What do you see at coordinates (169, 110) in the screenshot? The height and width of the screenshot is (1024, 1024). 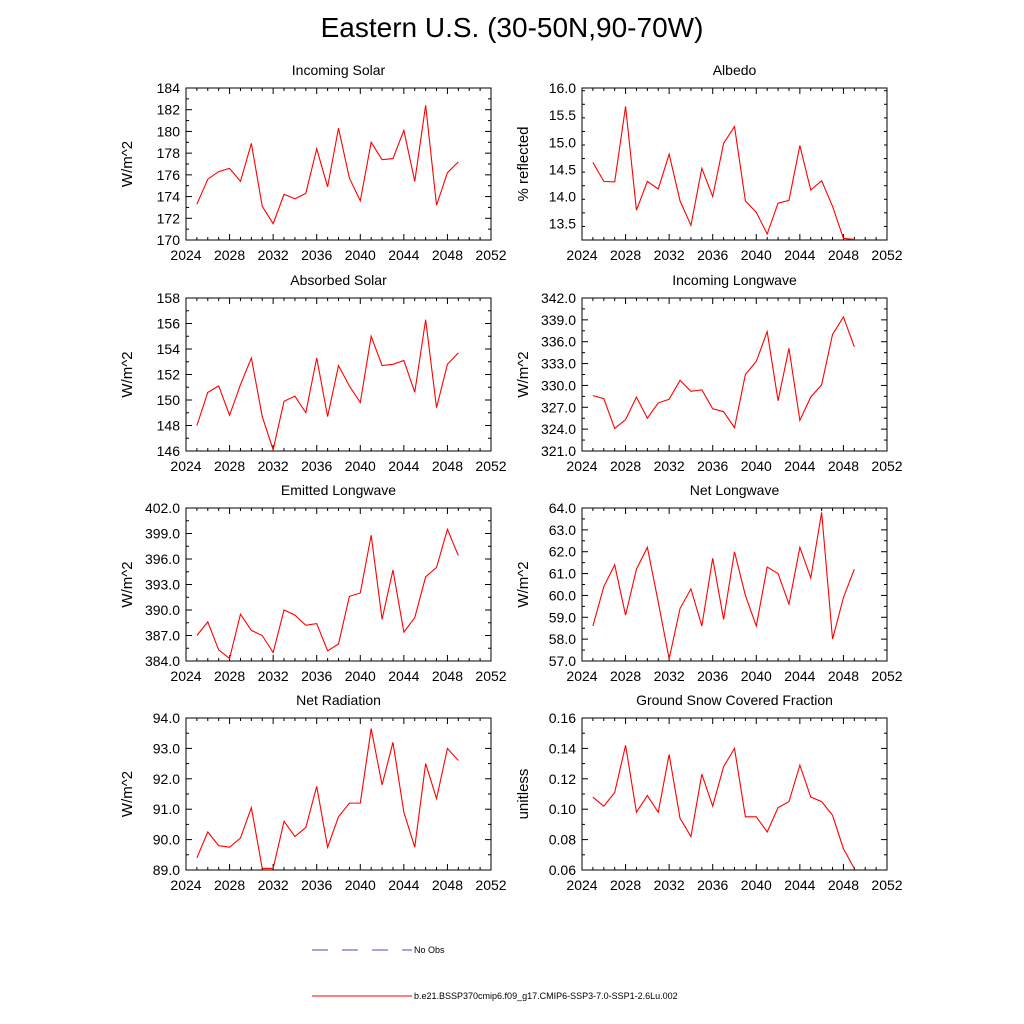 I see `y-tick-label: 182` at bounding box center [169, 110].